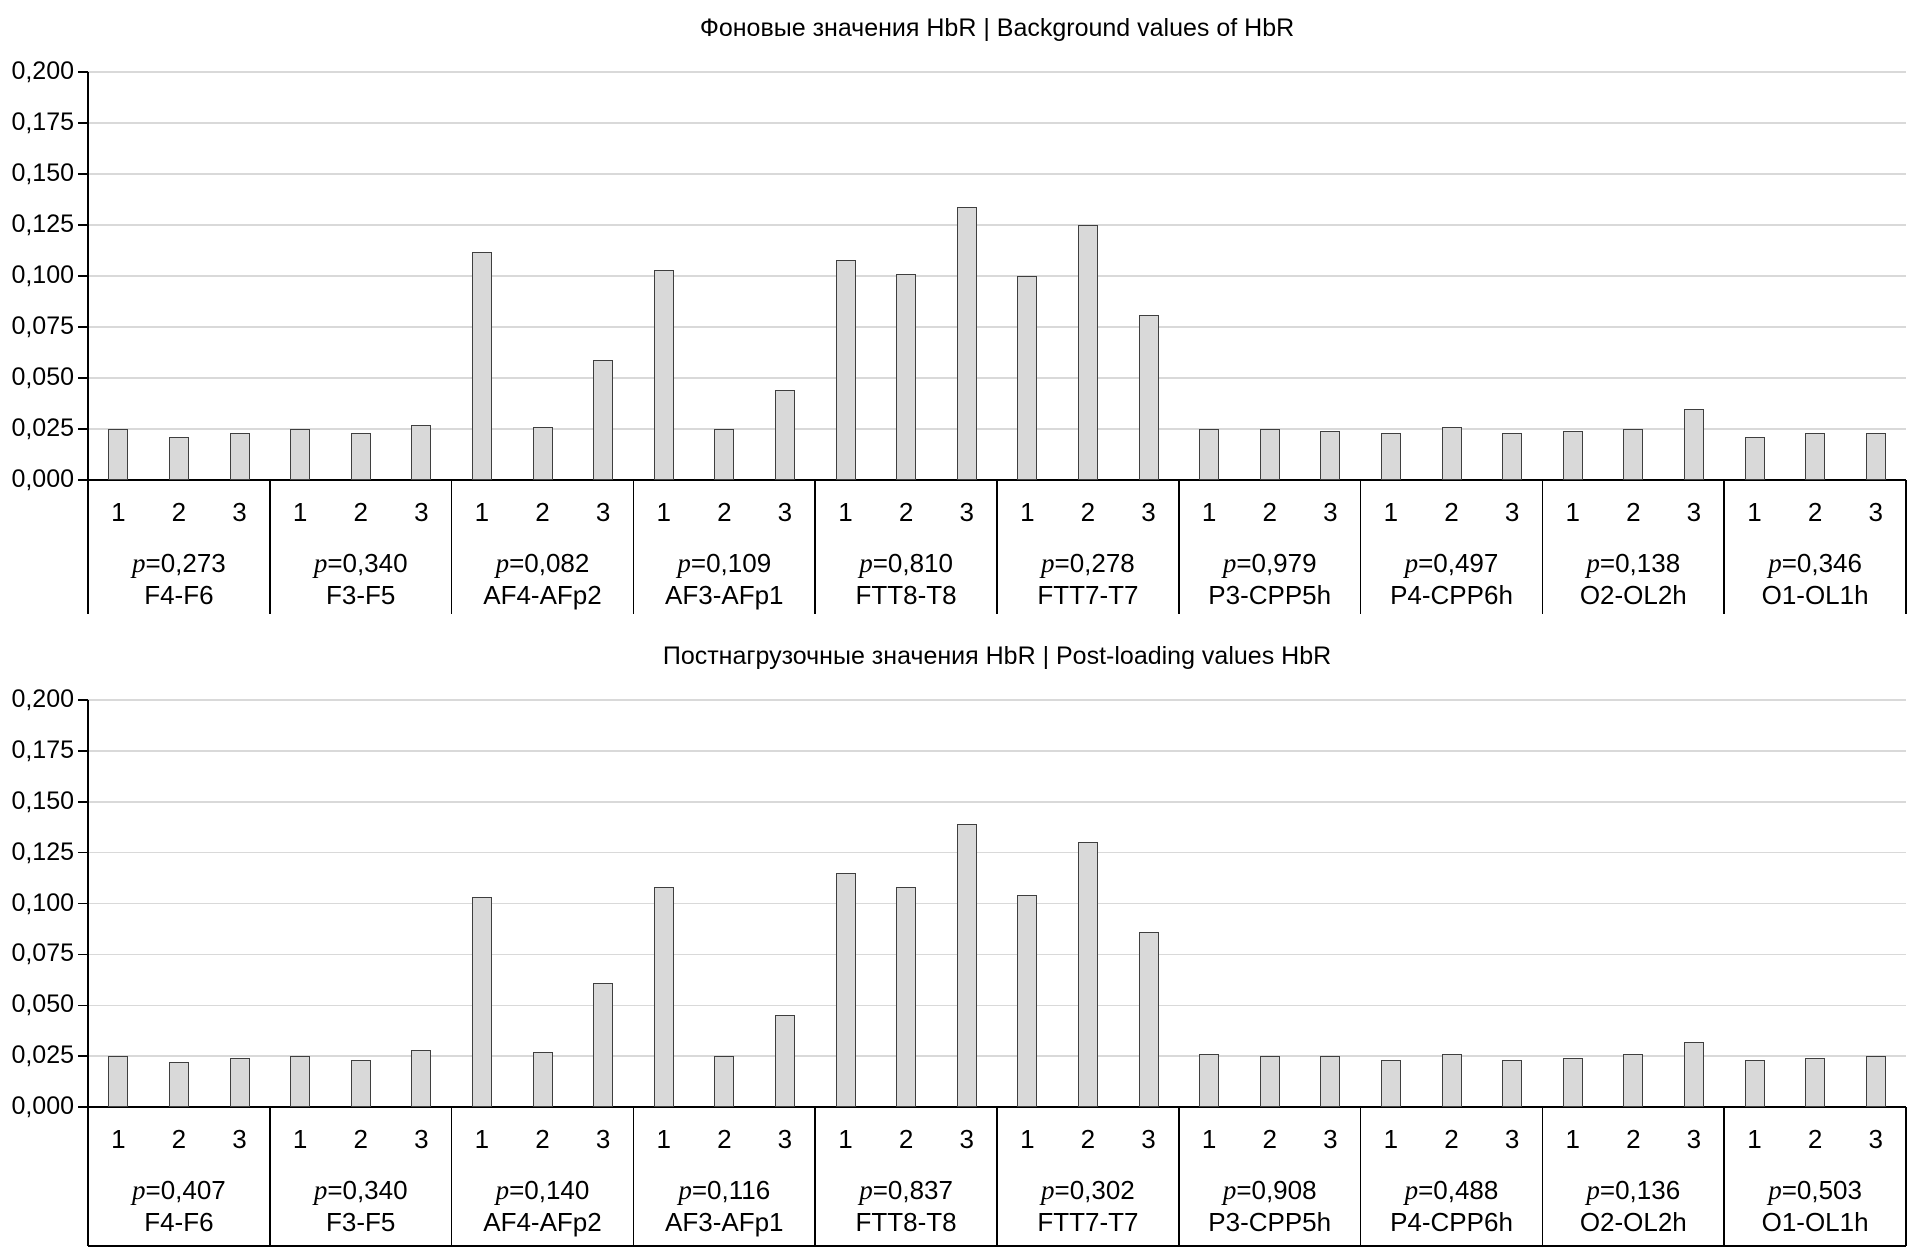  What do you see at coordinates (906, 1190) in the screenshot?
I see `p-value-label: p=0,837` at bounding box center [906, 1190].